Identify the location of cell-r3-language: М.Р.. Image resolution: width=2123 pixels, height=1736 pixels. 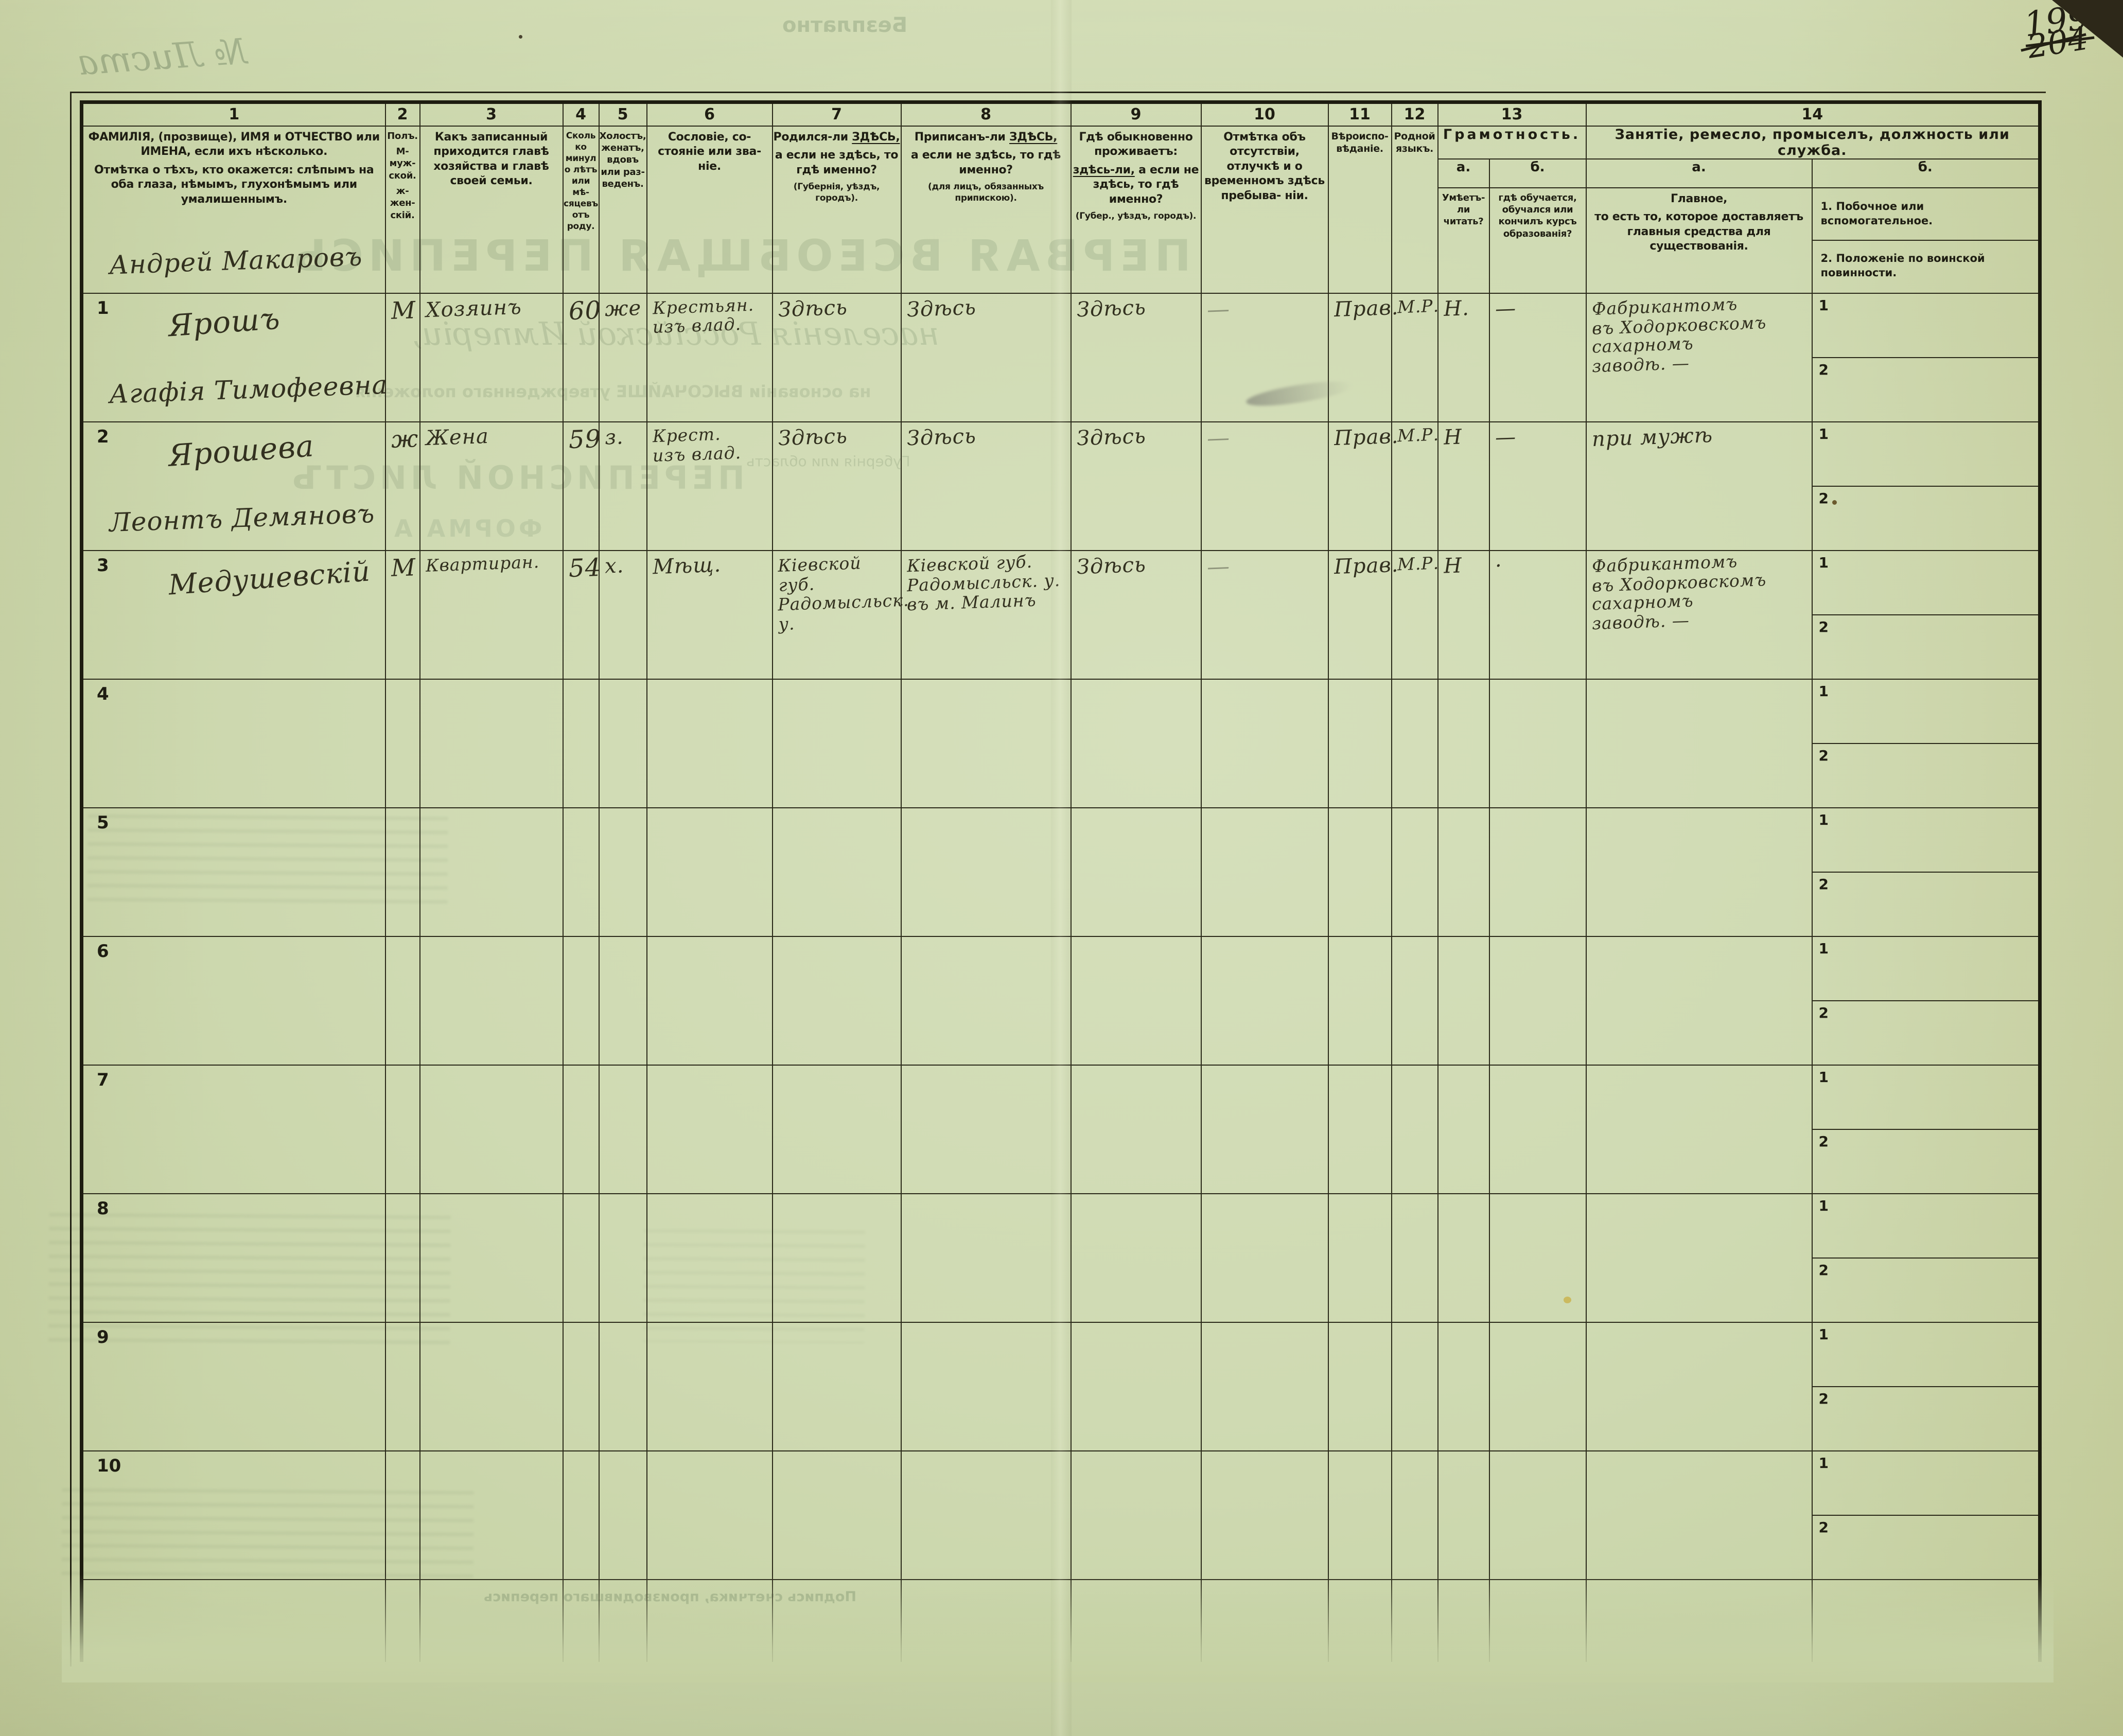
(1415, 615).